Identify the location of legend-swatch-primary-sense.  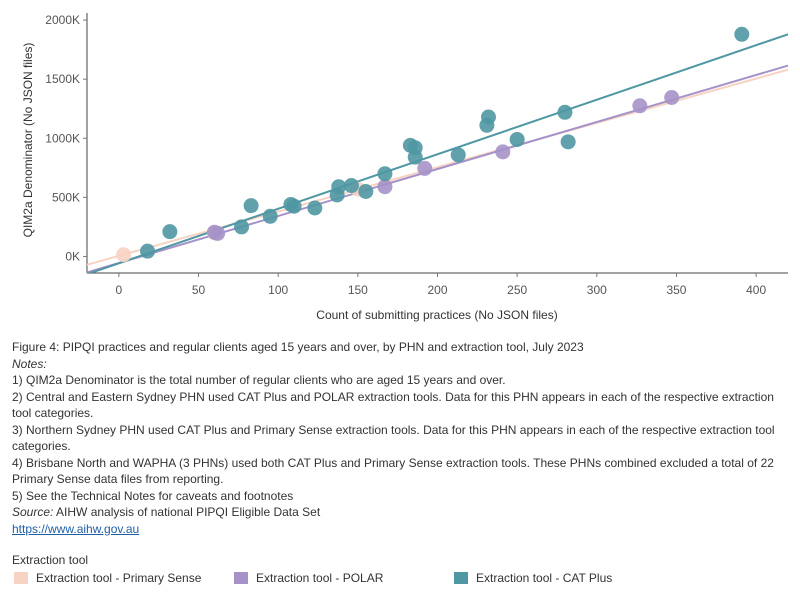
(21, 578).